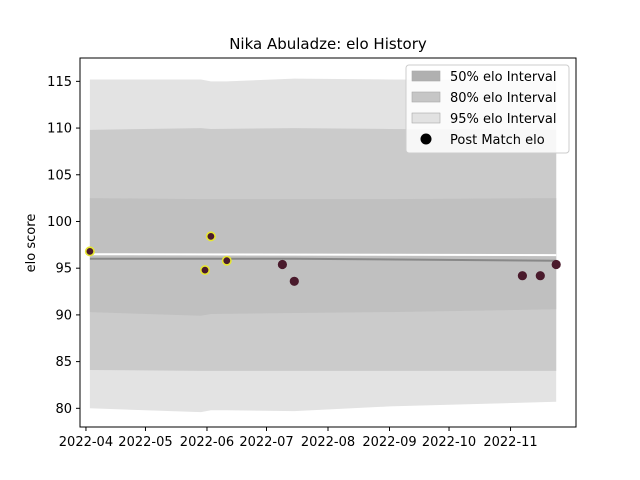  Describe the element at coordinates (86, 442) in the screenshot. I see `x-tick-label: 2022-04` at that location.